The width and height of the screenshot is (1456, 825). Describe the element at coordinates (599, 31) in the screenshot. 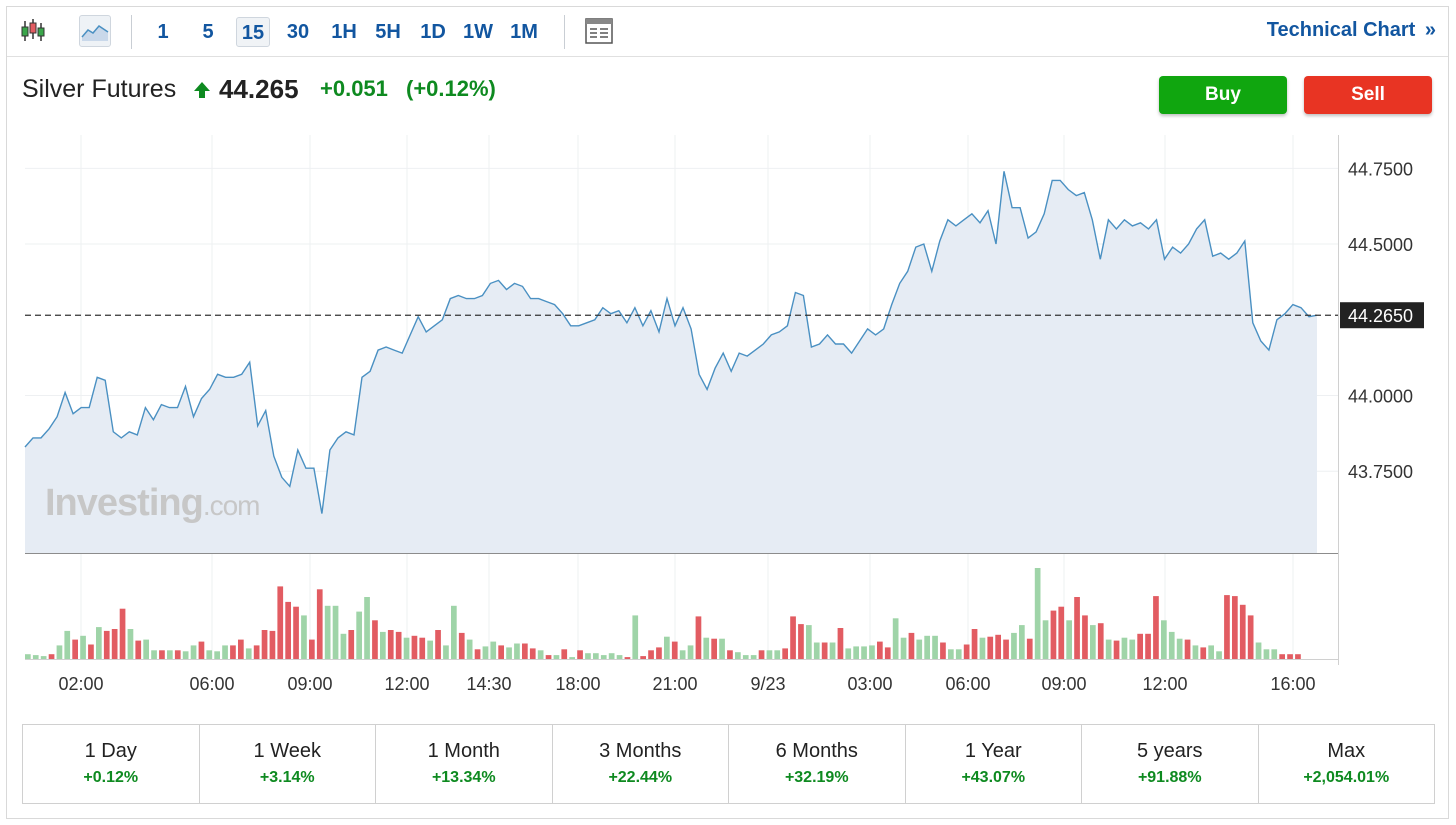

I see `news-layout-icon` at that location.